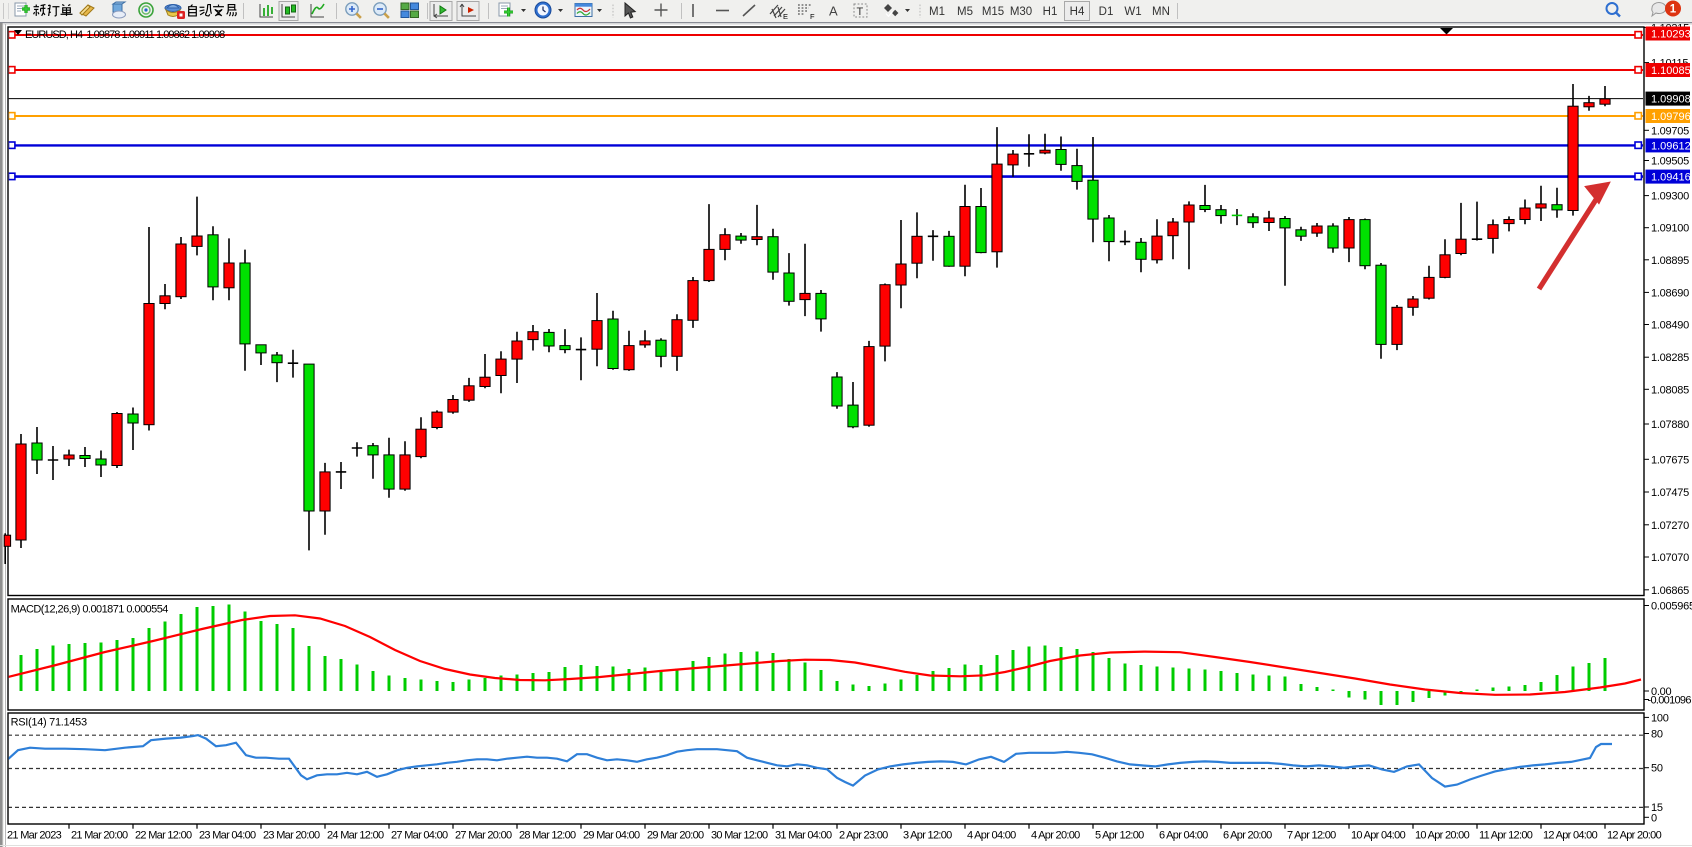  Describe the element at coordinates (937, 12) in the screenshot. I see `svg-text: M1` at that location.